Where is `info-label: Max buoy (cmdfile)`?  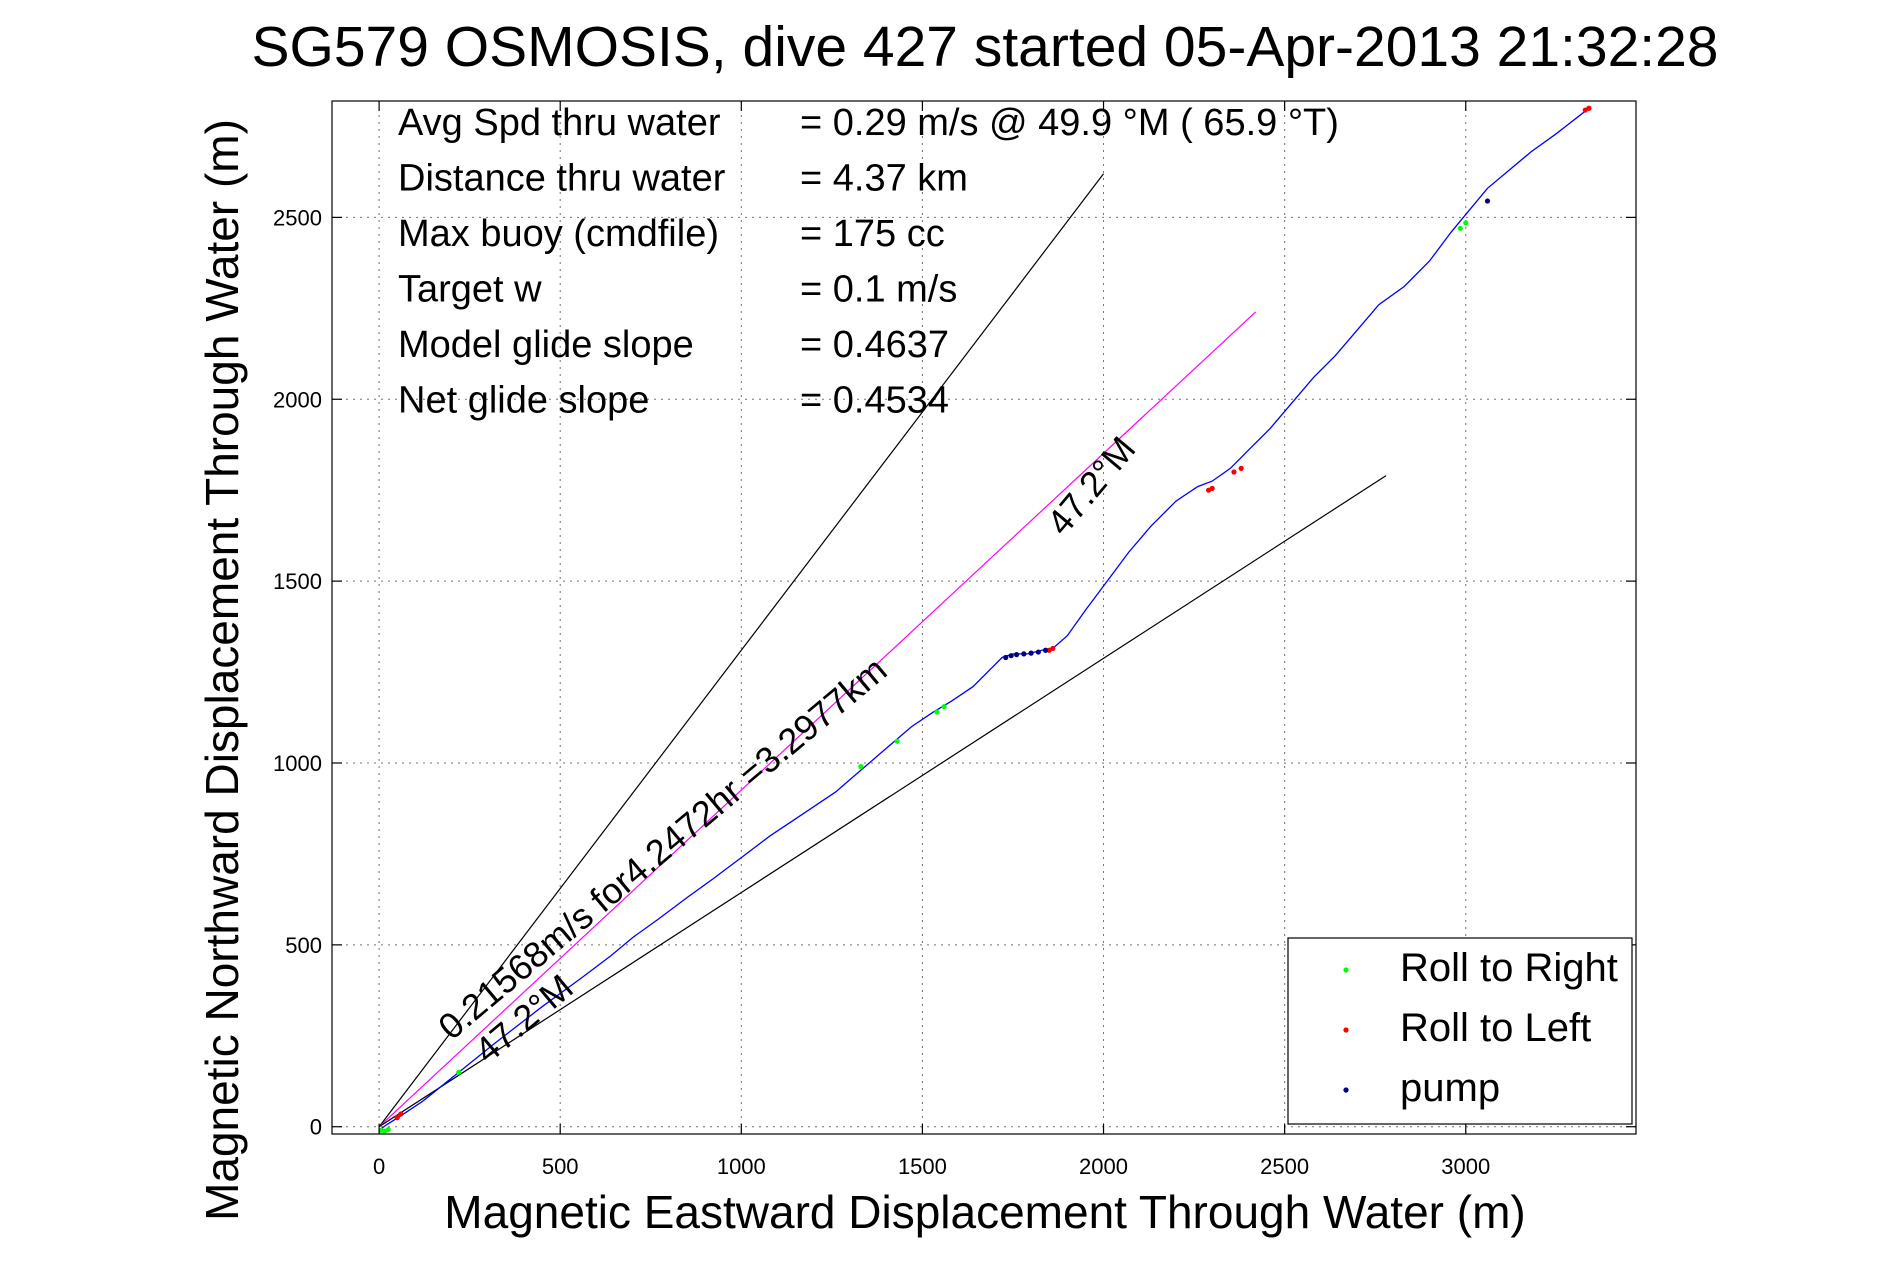 info-label: Max buoy (cmdfile) is located at coordinates (558, 234).